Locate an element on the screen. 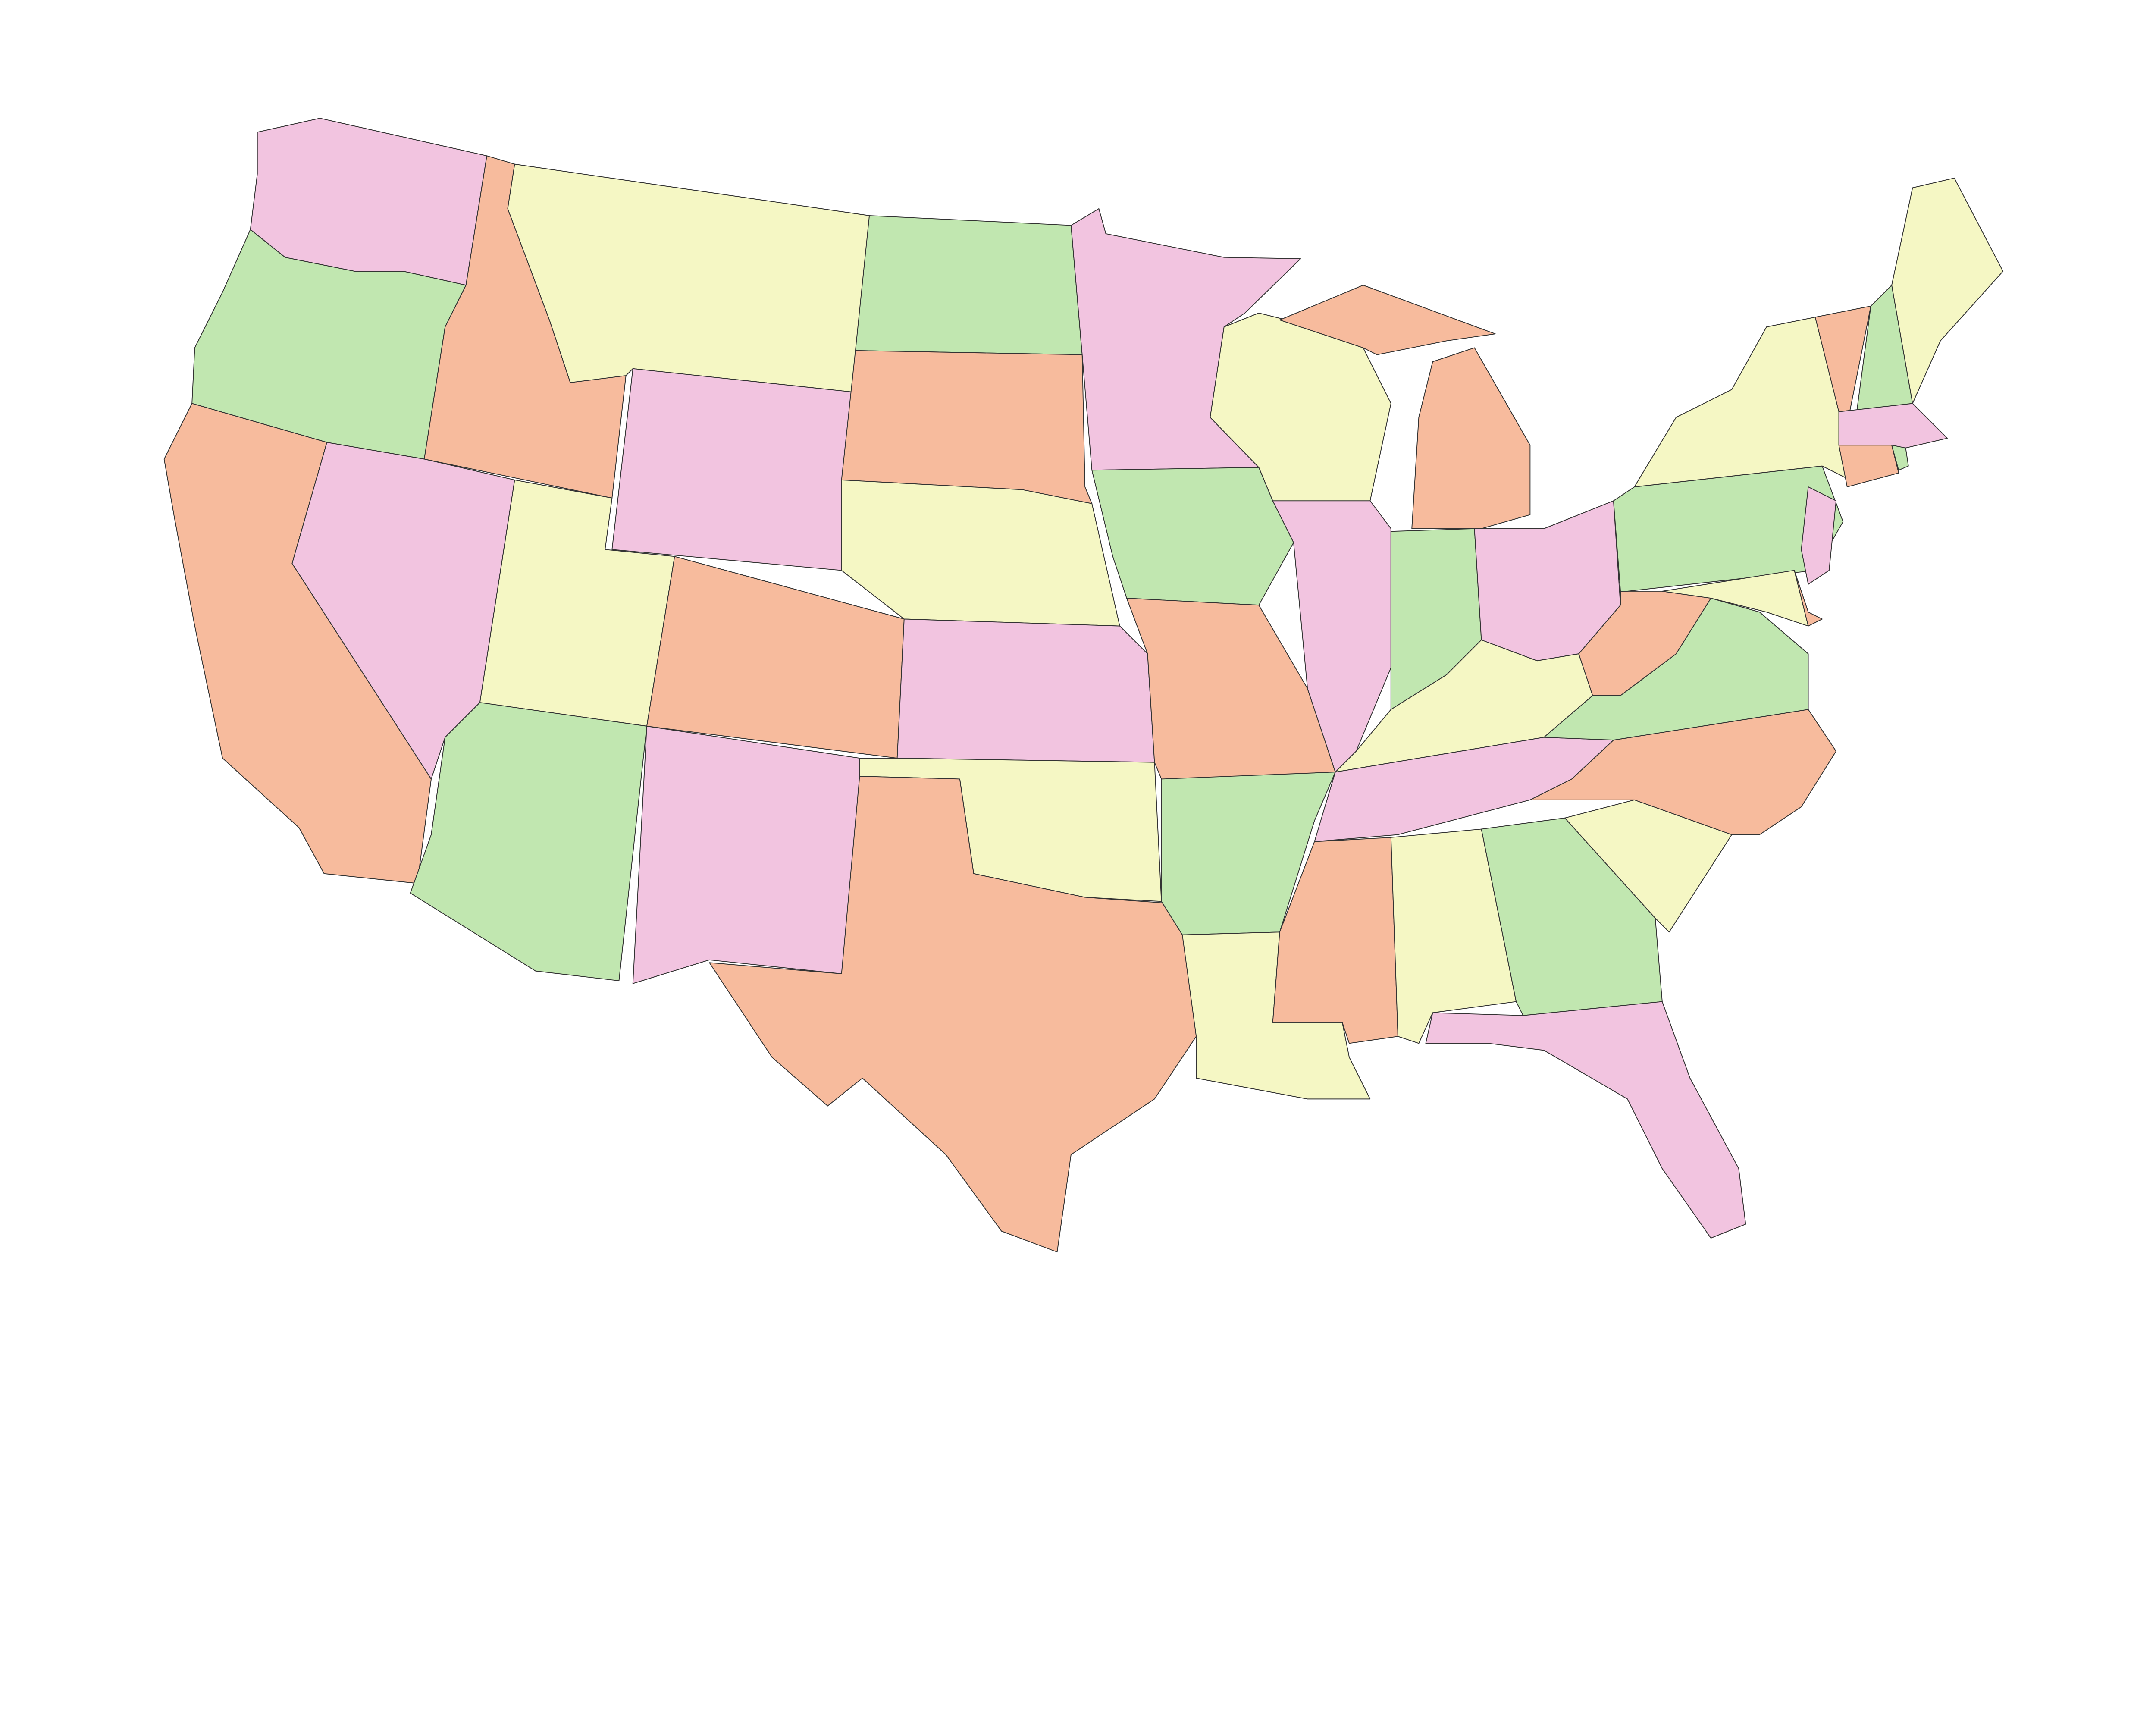  state-new-york is located at coordinates (1742, 402).